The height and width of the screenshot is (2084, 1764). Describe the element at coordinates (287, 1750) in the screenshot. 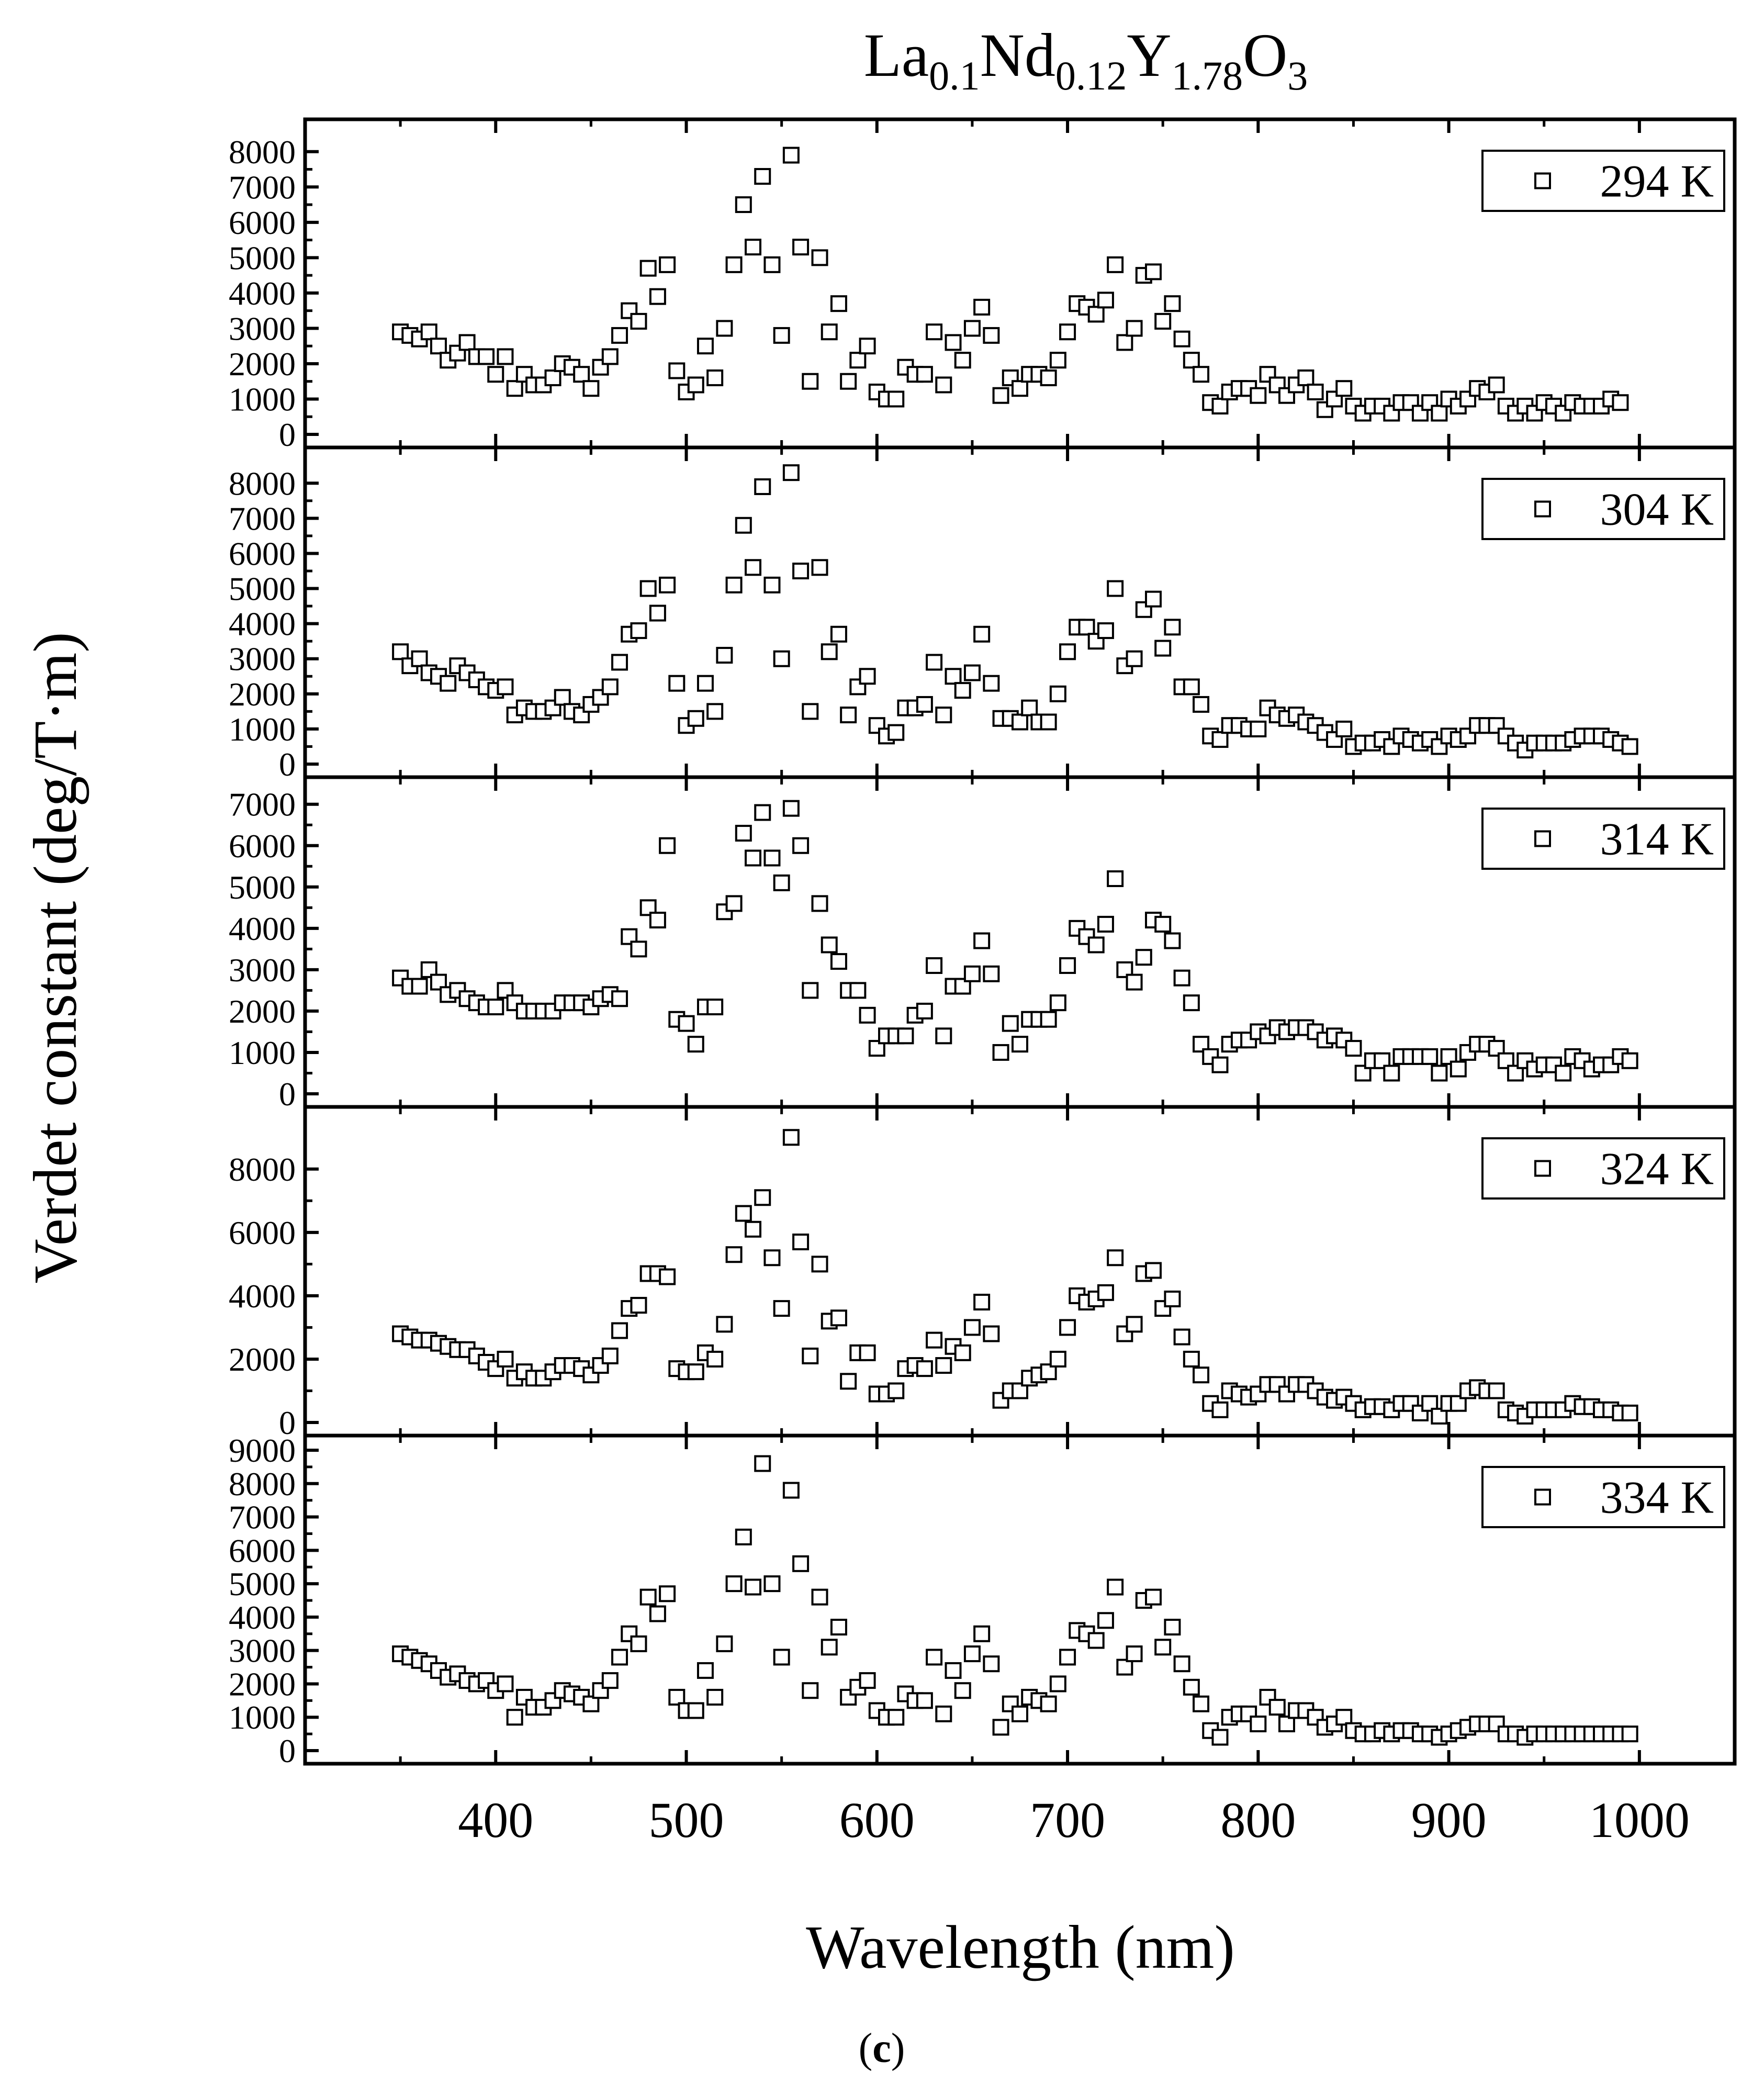

I see `y-tick-label: 0` at that location.